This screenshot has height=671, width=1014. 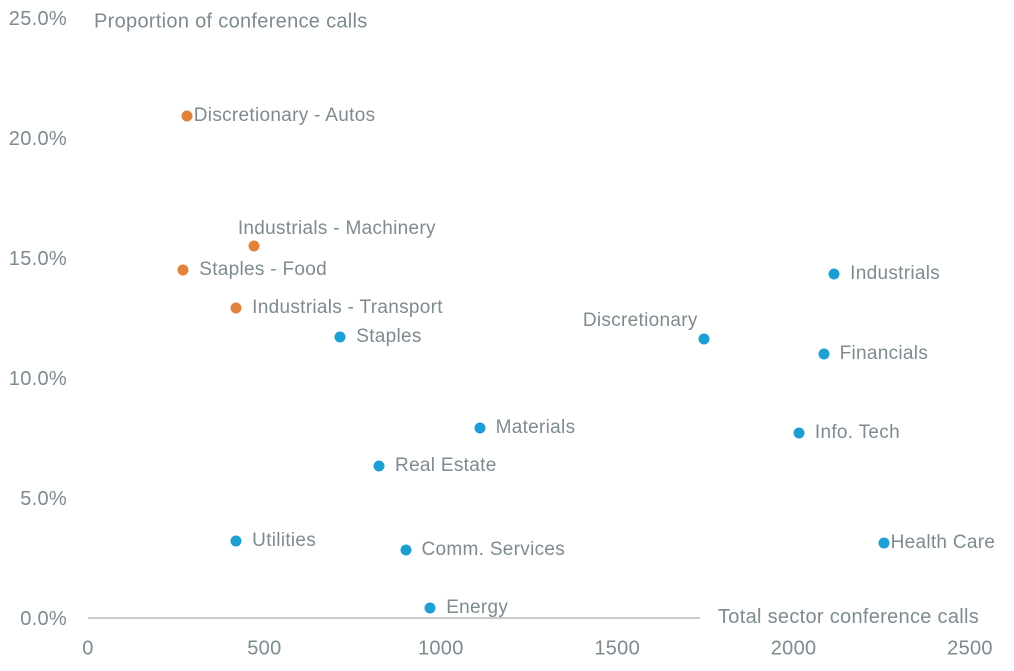 What do you see at coordinates (884, 543) in the screenshot?
I see `point-health-care` at bounding box center [884, 543].